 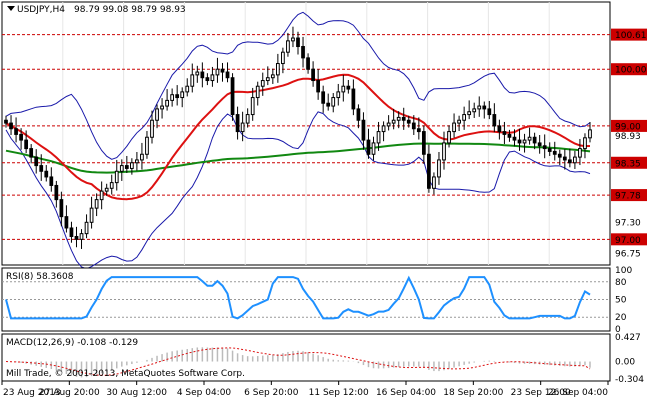 What do you see at coordinates (625, 363) in the screenshot?
I see `macd-tick-label: 0.00` at bounding box center [625, 363].